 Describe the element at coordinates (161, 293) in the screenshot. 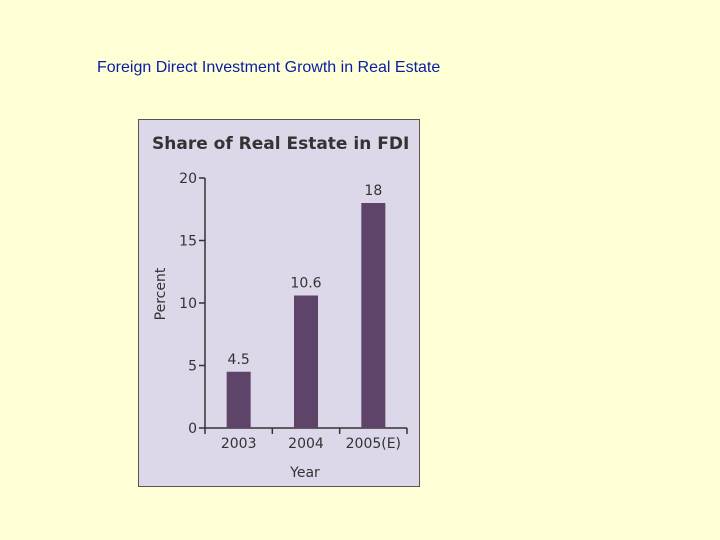

I see `y-axis-label: Percent` at that location.